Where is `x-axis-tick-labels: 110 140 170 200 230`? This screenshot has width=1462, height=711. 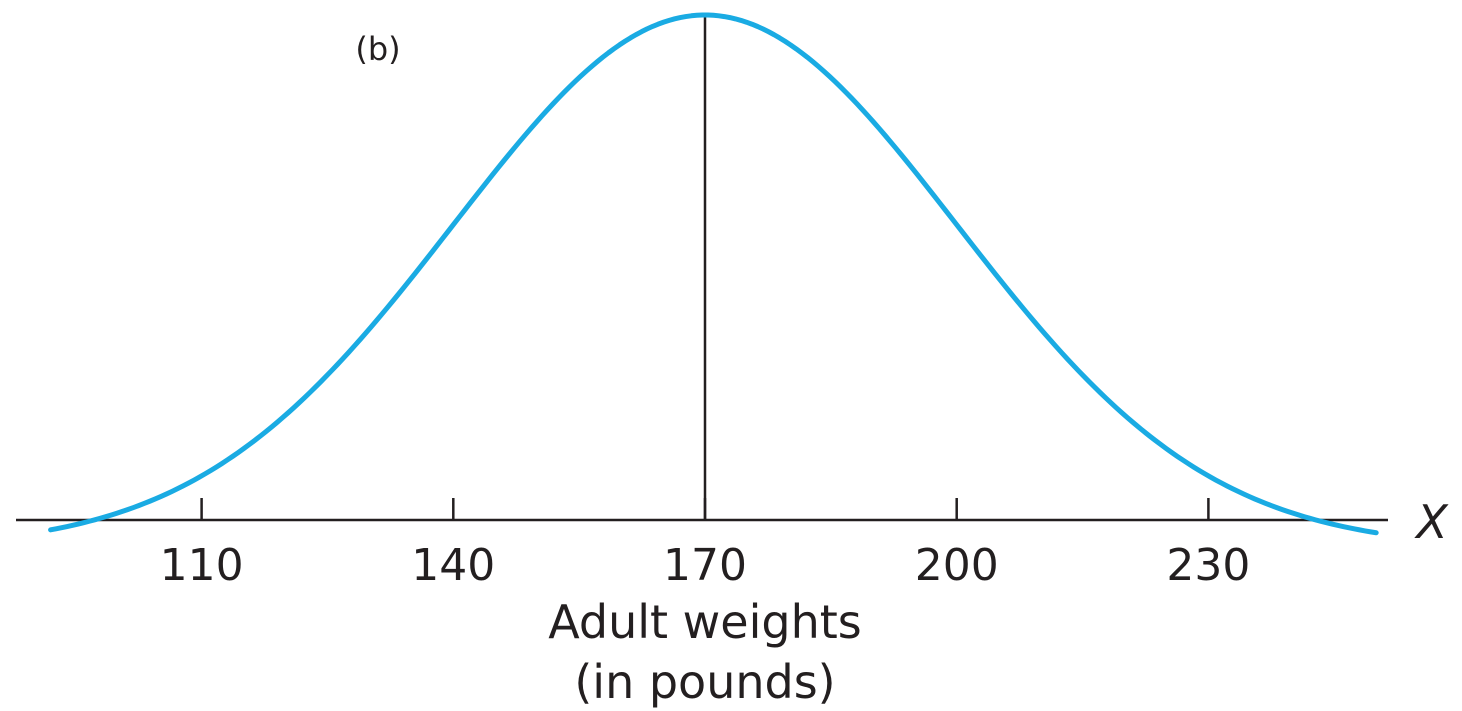 x-axis-tick-labels: 110 140 170 200 230 is located at coordinates (705, 565).